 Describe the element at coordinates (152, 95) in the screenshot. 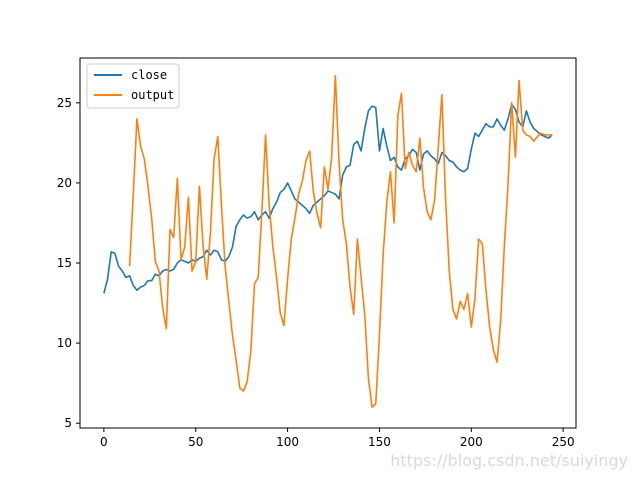

I see `legend-label-output: output` at that location.